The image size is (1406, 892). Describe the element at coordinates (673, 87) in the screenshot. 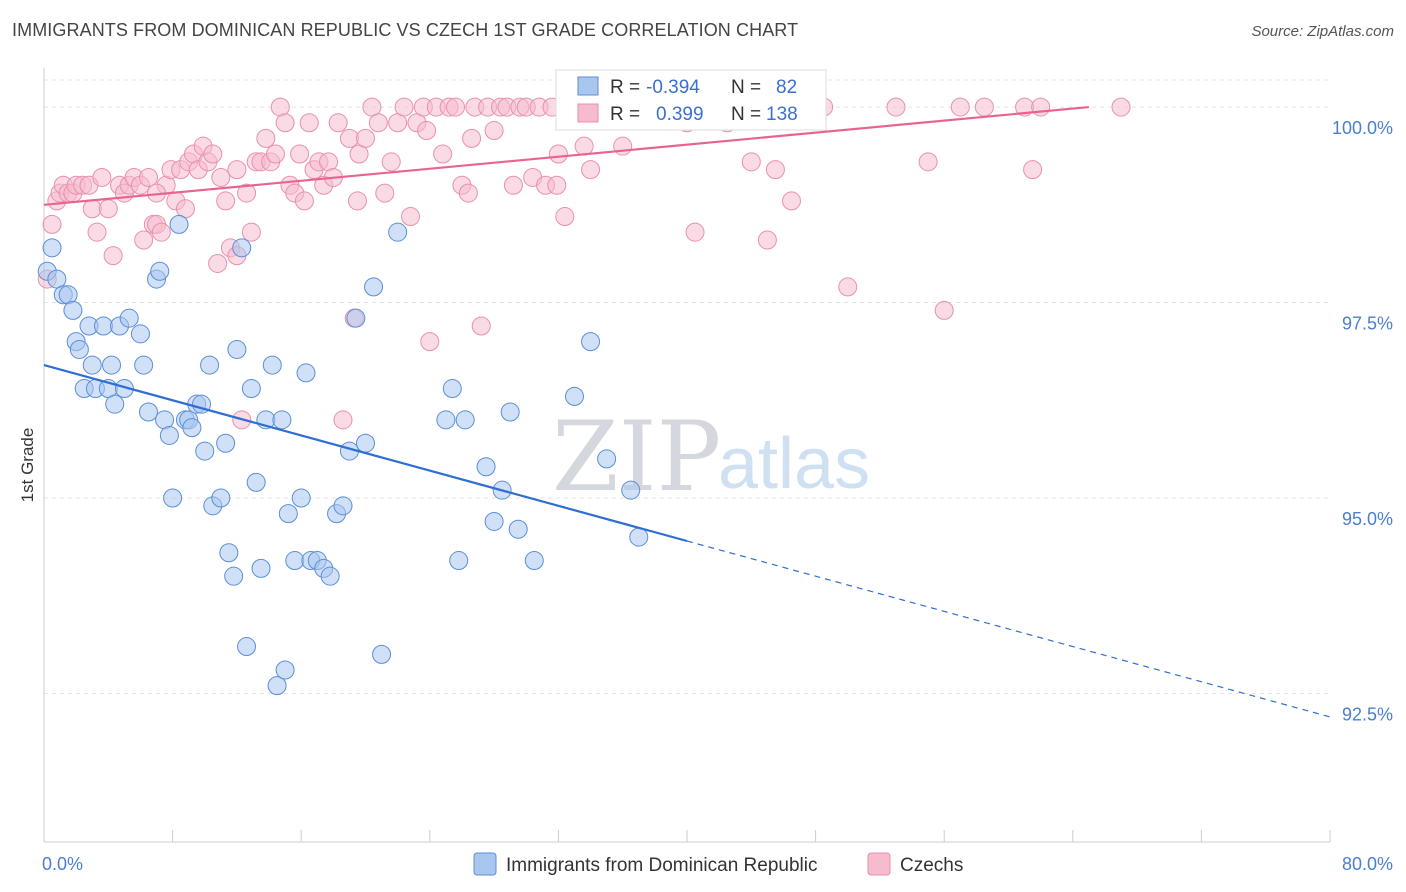

I see `stats-blue-r-value: -0.394` at that location.